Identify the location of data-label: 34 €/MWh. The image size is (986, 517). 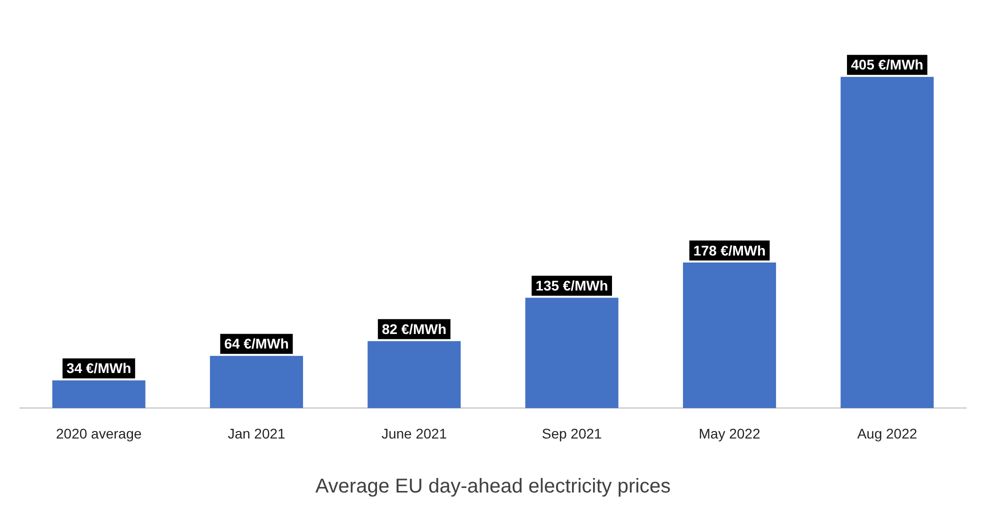
(99, 368).